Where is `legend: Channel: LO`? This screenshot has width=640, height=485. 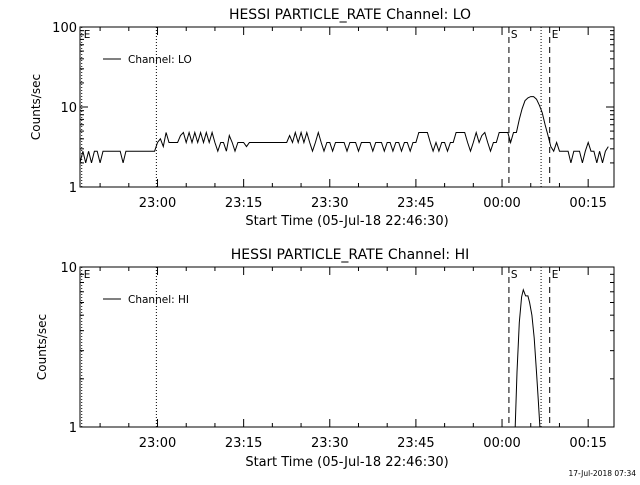
legend: Channel: LO is located at coordinates (147, 60).